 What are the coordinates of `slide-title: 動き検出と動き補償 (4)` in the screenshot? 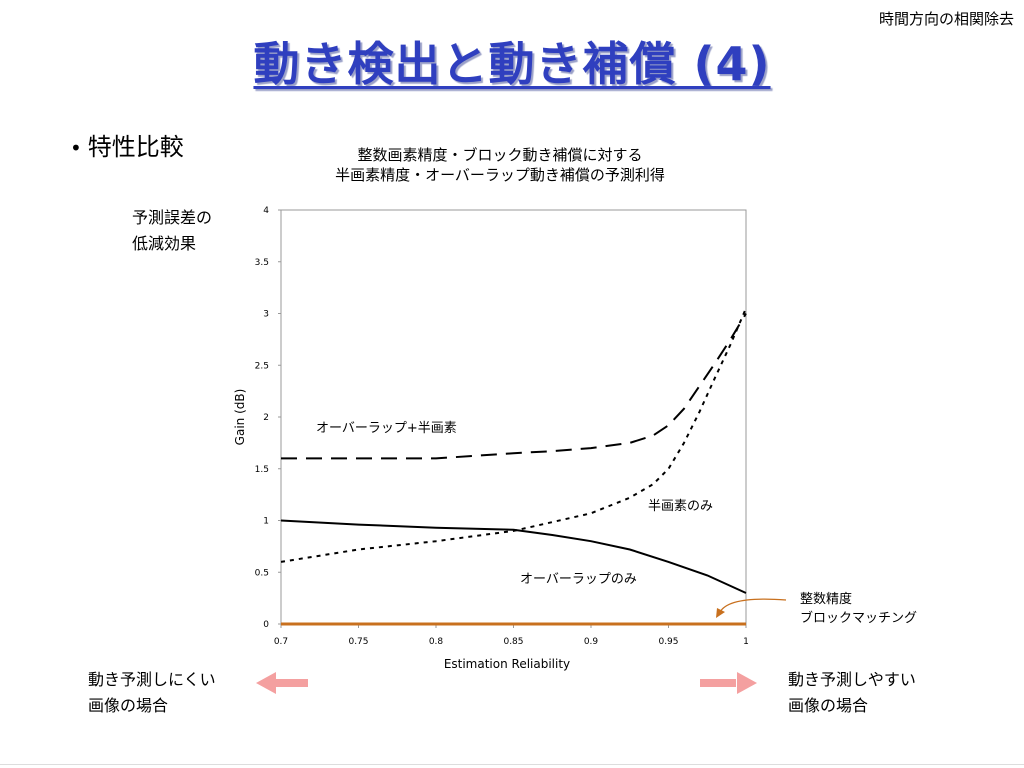 It's located at (512, 64).